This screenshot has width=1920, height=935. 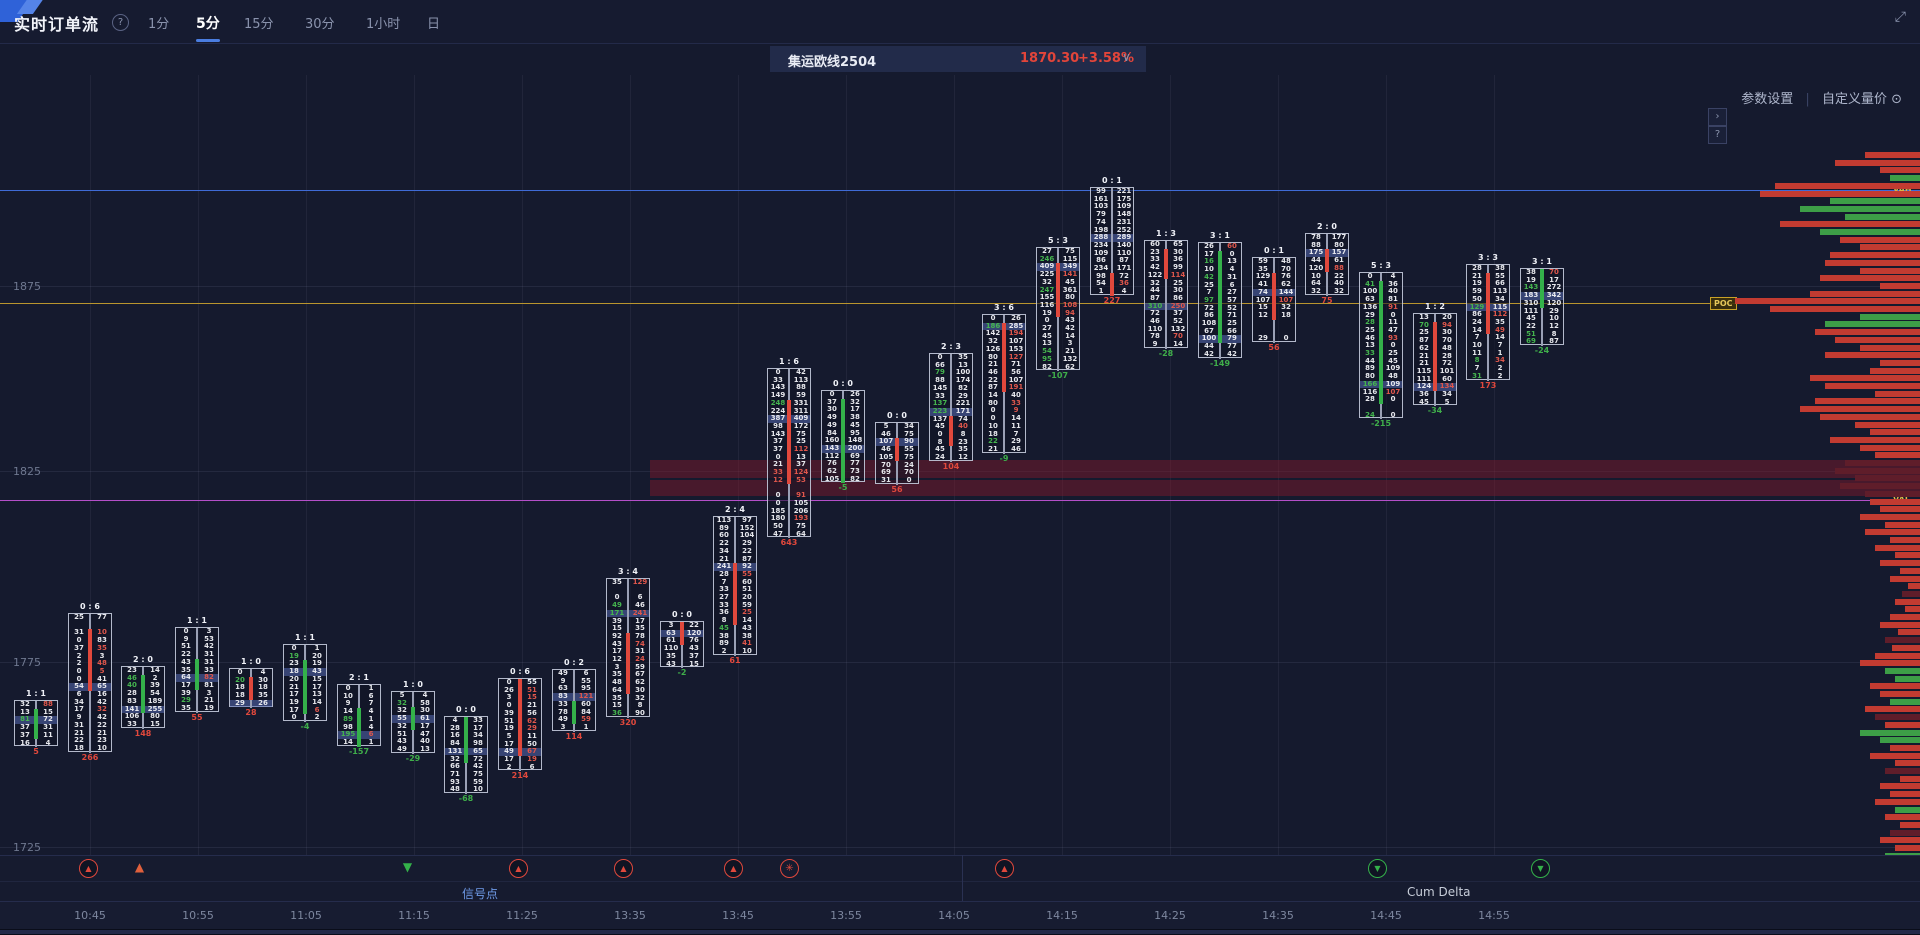 I want to click on help-icon: ?, so click(x=120, y=22).